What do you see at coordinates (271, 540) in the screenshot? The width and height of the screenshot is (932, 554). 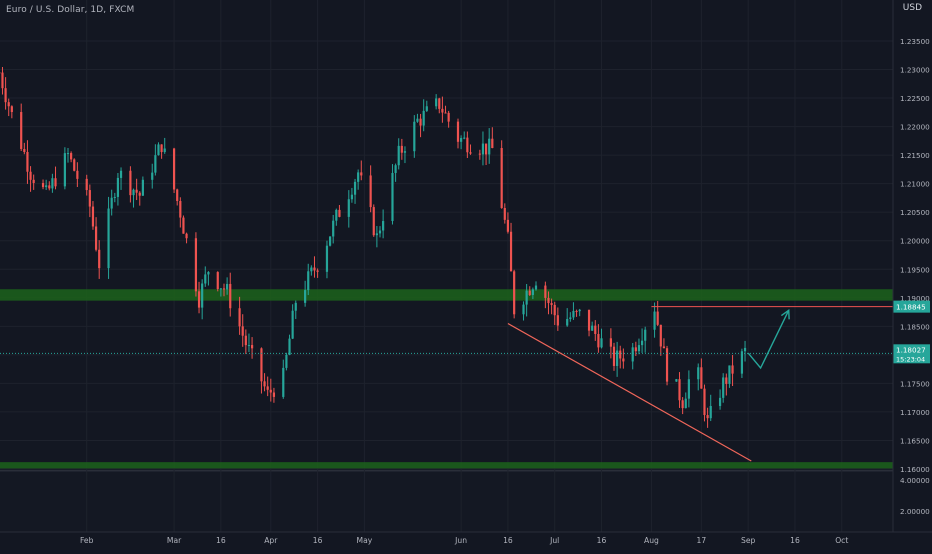 I see `x-tick-label: Apr` at bounding box center [271, 540].